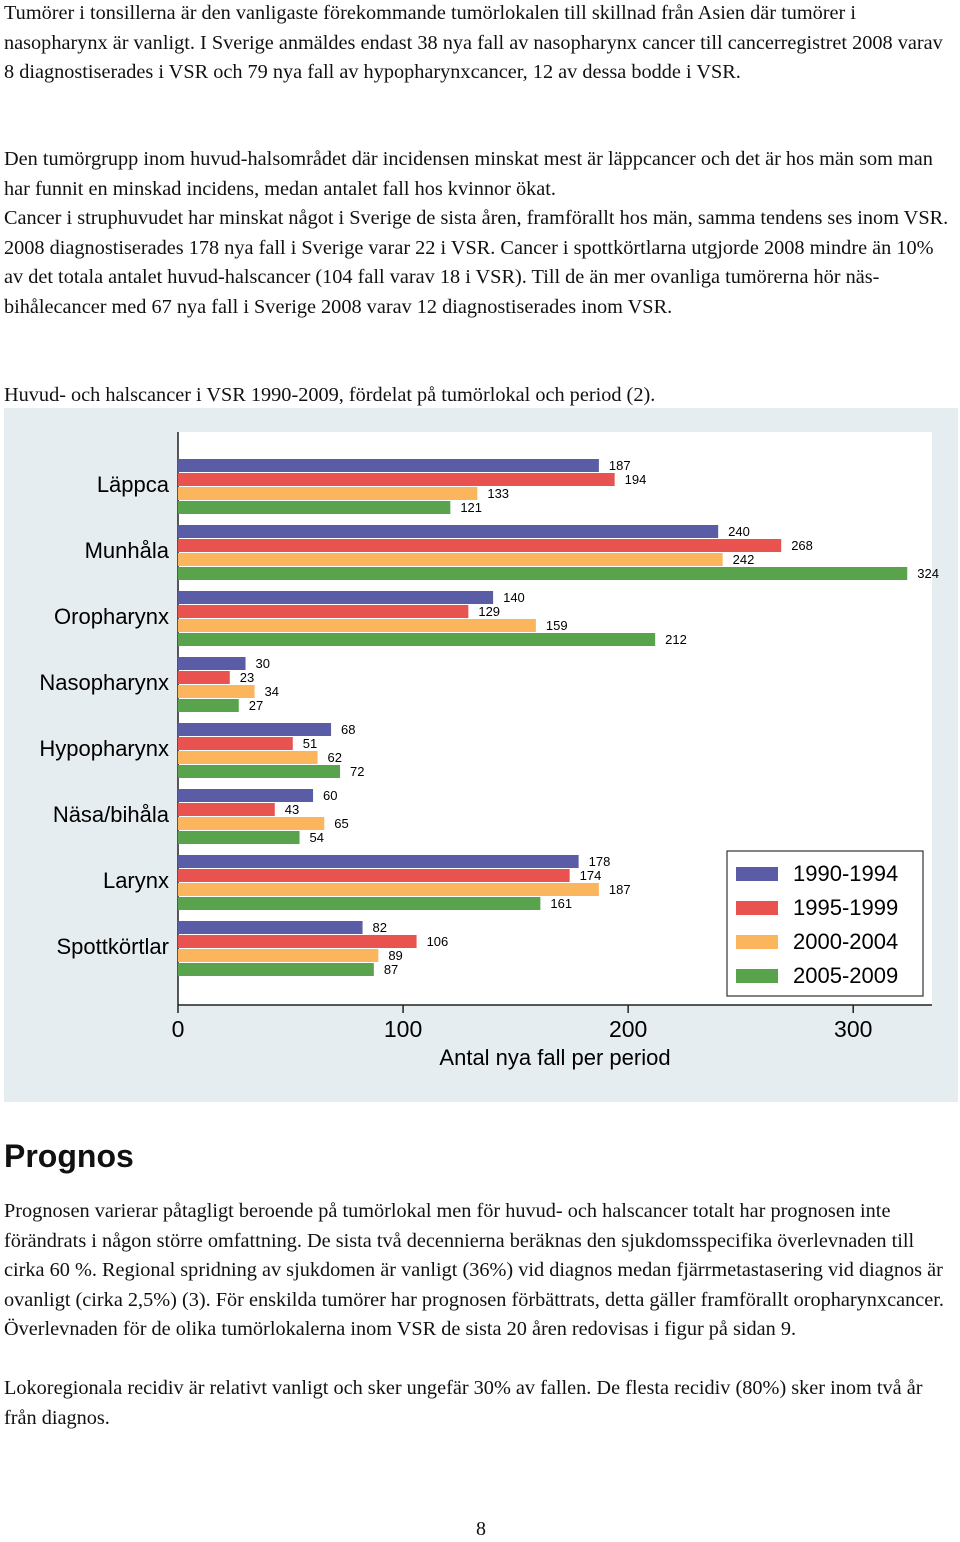  I want to click on x-axis-label: Antal nya fall per period, so click(554, 1057).